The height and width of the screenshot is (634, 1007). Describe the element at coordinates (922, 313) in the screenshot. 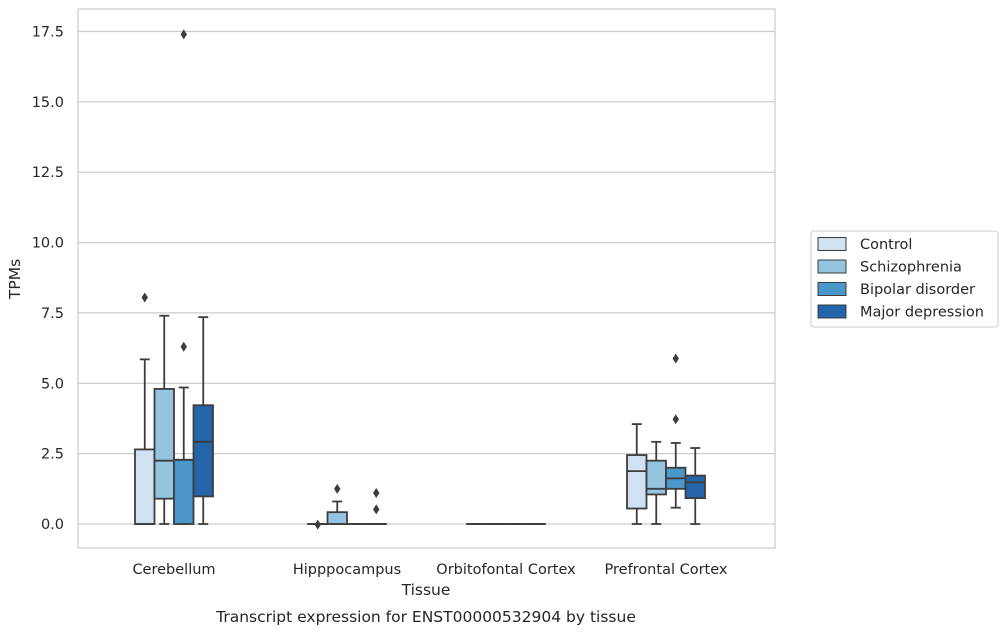

I see `legend-label: Major depression` at that location.